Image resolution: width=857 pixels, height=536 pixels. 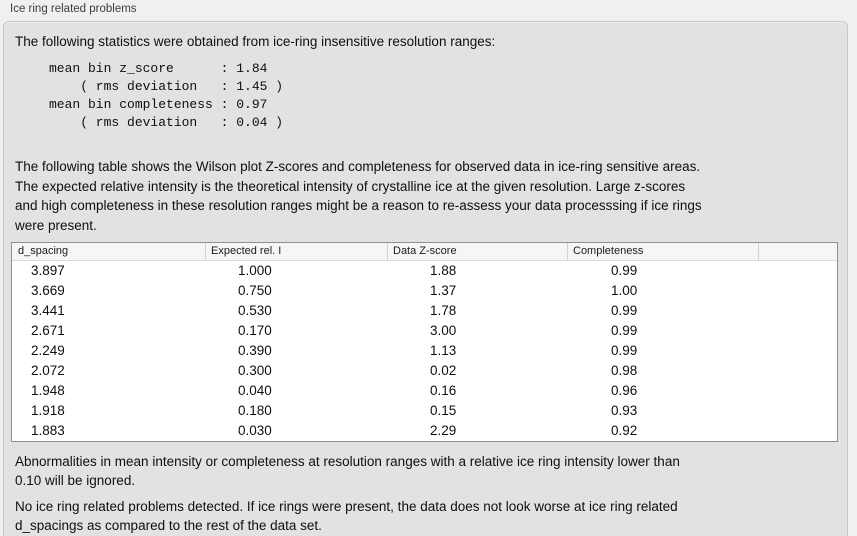 I want to click on table-cell: 3.00, so click(x=443, y=330).